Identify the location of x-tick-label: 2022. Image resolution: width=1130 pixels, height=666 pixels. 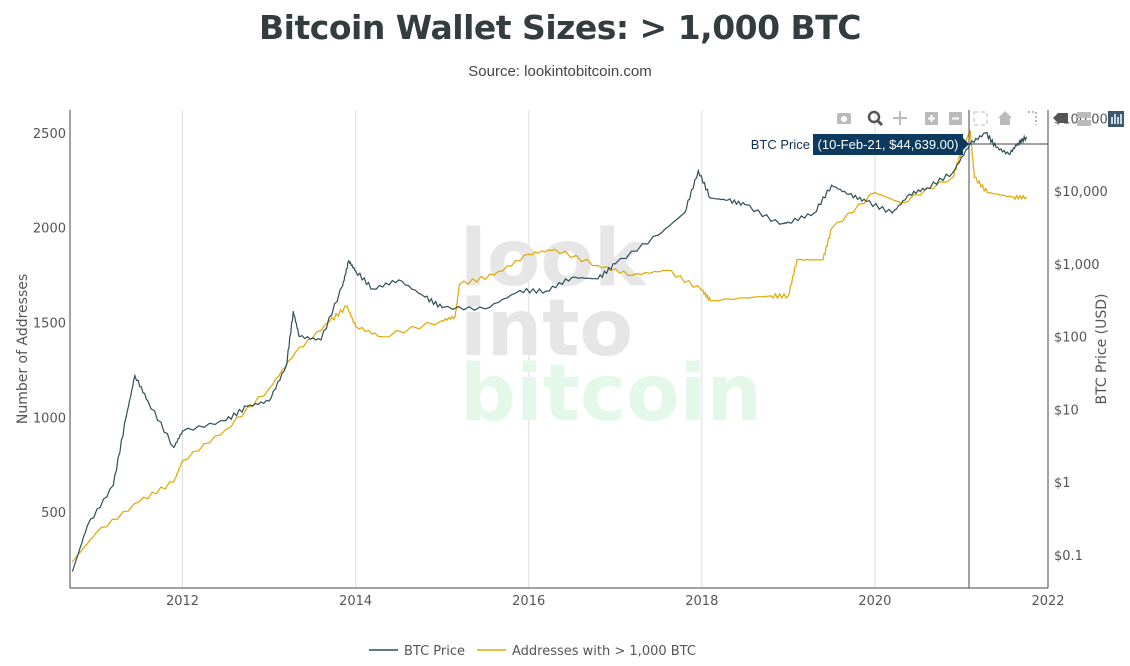
(1047, 601).